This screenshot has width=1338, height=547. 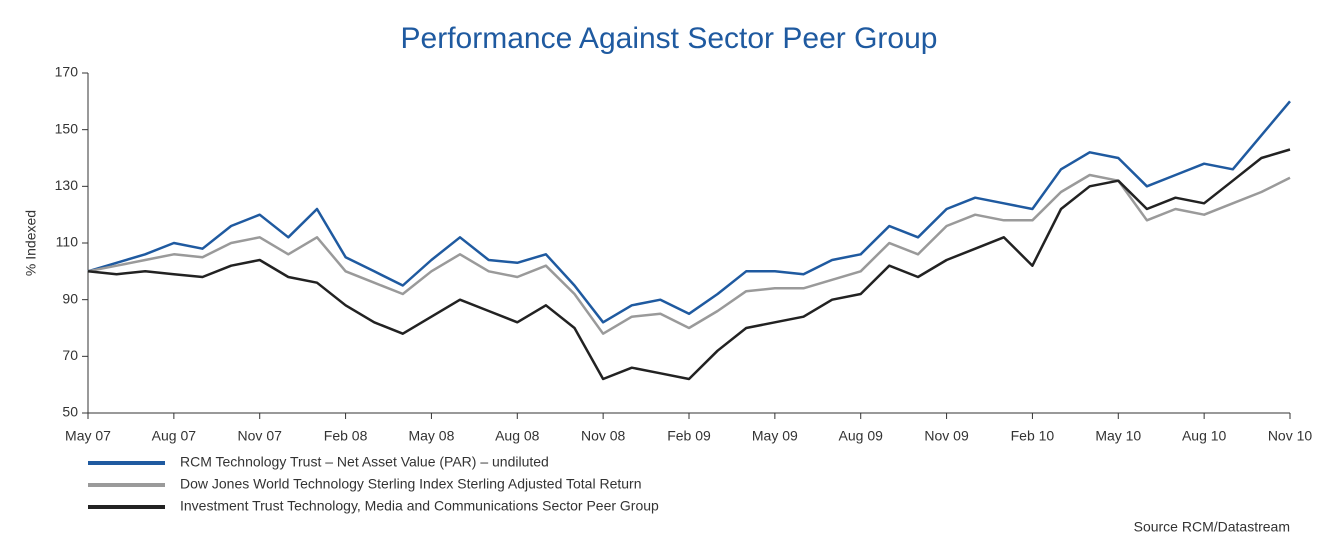 What do you see at coordinates (31, 243) in the screenshot?
I see `y-axis-label: % Indexed` at bounding box center [31, 243].